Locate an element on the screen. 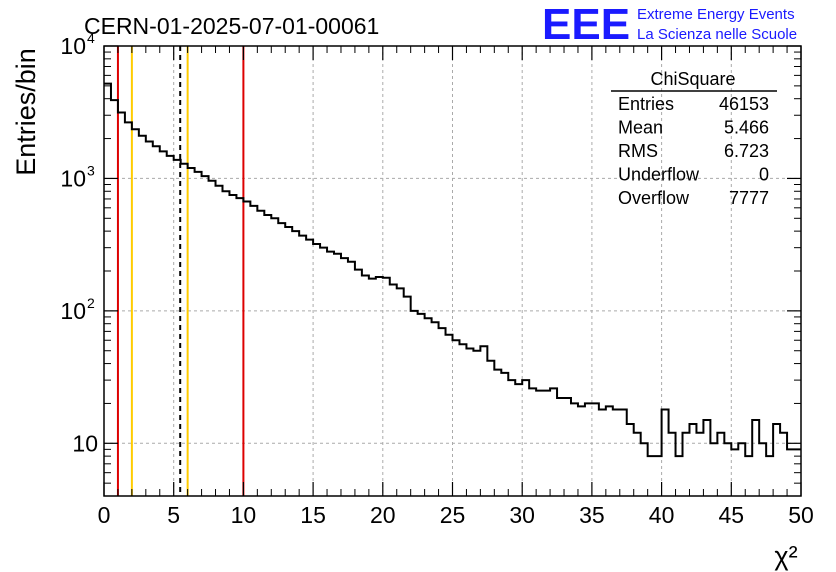 The height and width of the screenshot is (572, 836). x-tick-label: 10 is located at coordinates (244, 515).